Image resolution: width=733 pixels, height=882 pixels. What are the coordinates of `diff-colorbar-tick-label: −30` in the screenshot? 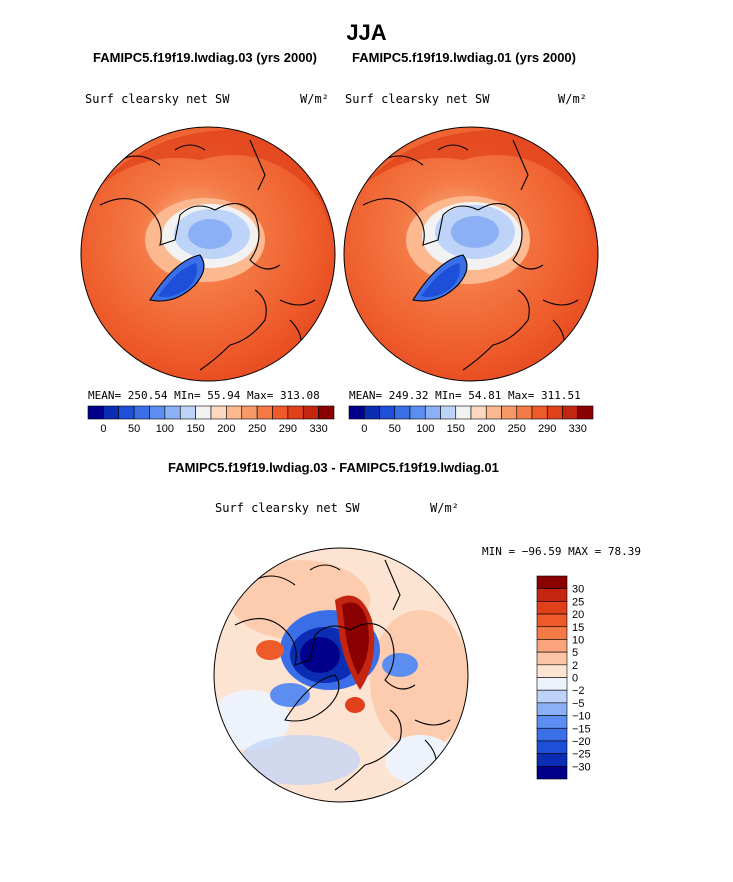 It's located at (581, 767).